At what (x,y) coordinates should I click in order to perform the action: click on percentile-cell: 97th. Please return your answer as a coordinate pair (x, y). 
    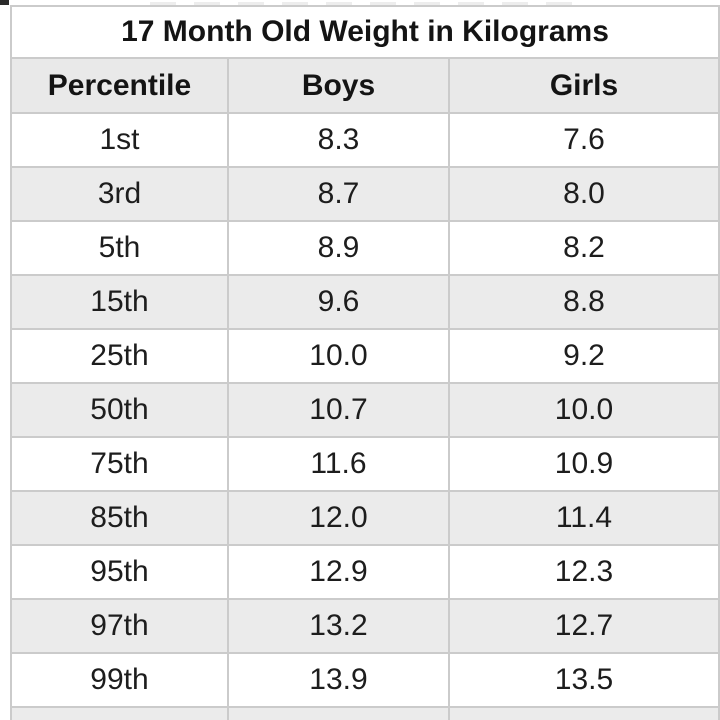
    Looking at the image, I should click on (119, 626).